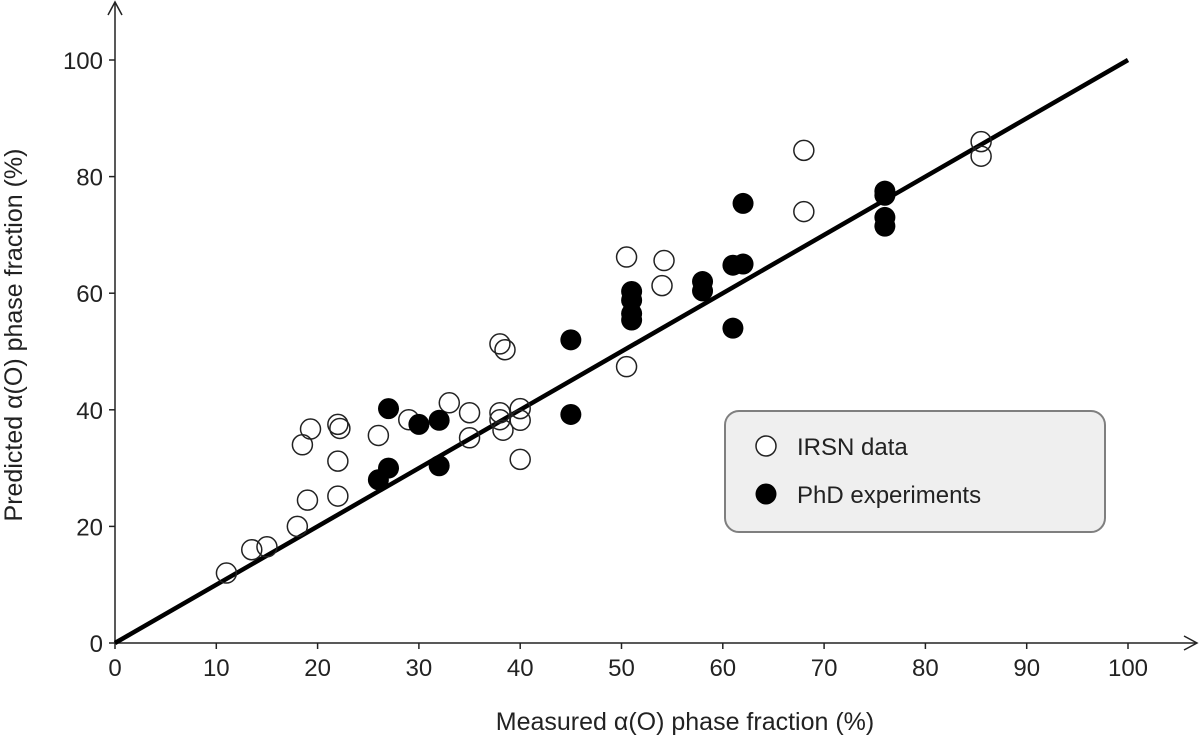 Image resolution: width=1200 pixels, height=744 pixels. What do you see at coordinates (685, 722) in the screenshot?
I see `x-axis-title: Measured α(O) phase fraction (%)` at bounding box center [685, 722].